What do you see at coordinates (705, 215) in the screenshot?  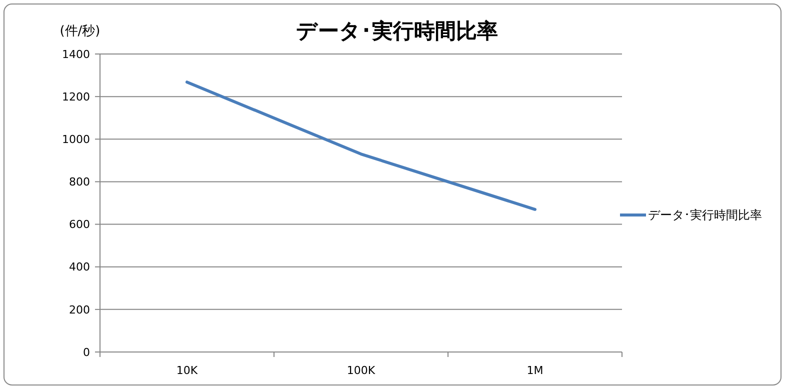 I see `legend-label: データ･実行時間比率` at bounding box center [705, 215].